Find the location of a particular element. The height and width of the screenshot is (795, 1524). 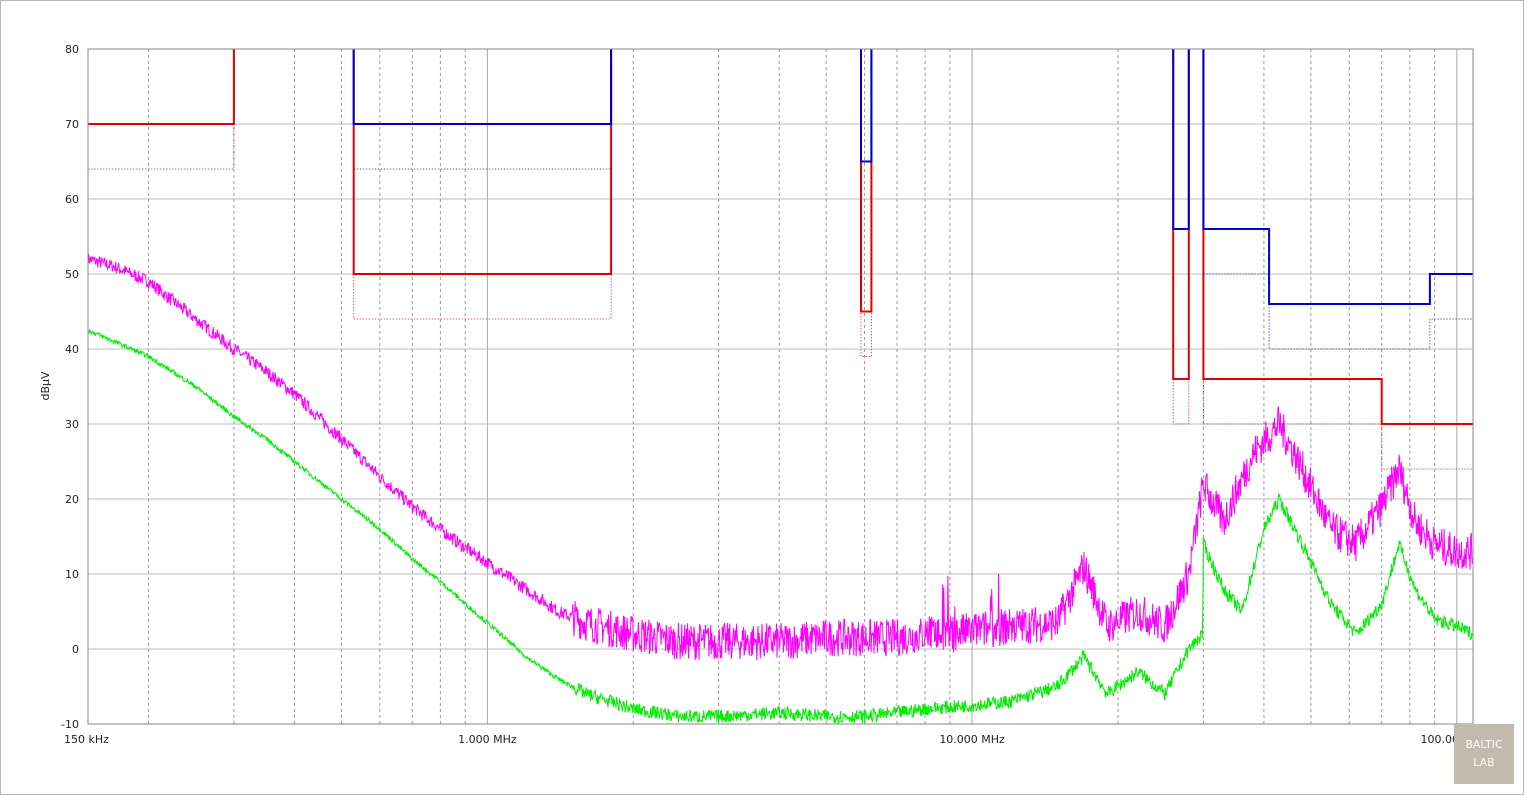

baltic-lab-logo: BALTIC LAB is located at coordinates (1484, 754).